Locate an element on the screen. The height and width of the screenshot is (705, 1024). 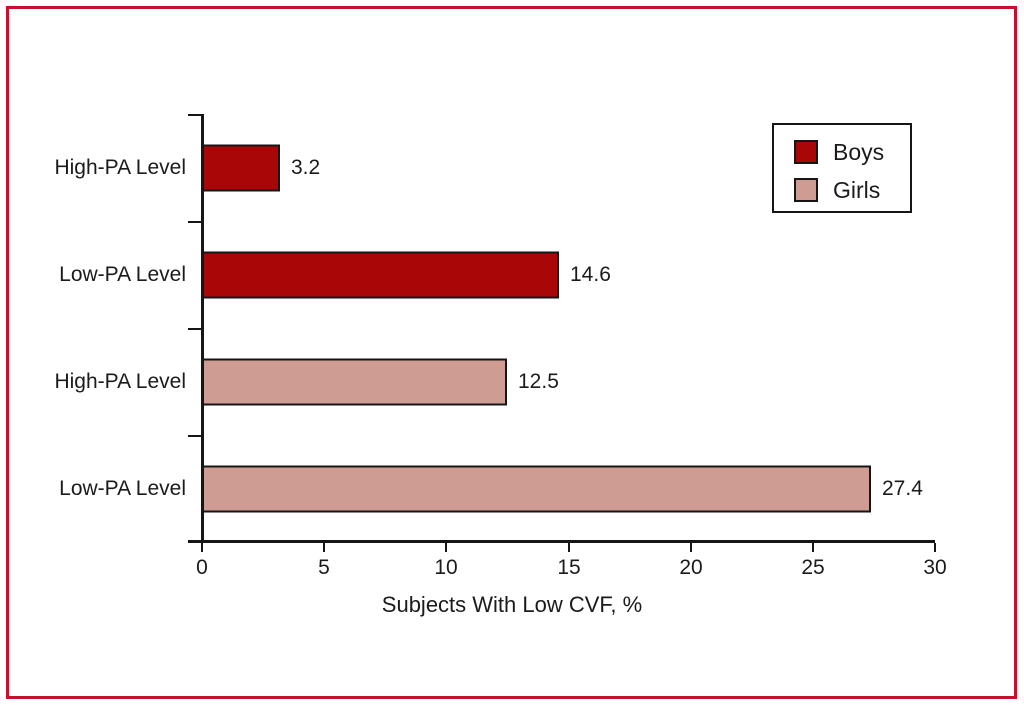
legend-item-boys: Boys is located at coordinates (839, 152).